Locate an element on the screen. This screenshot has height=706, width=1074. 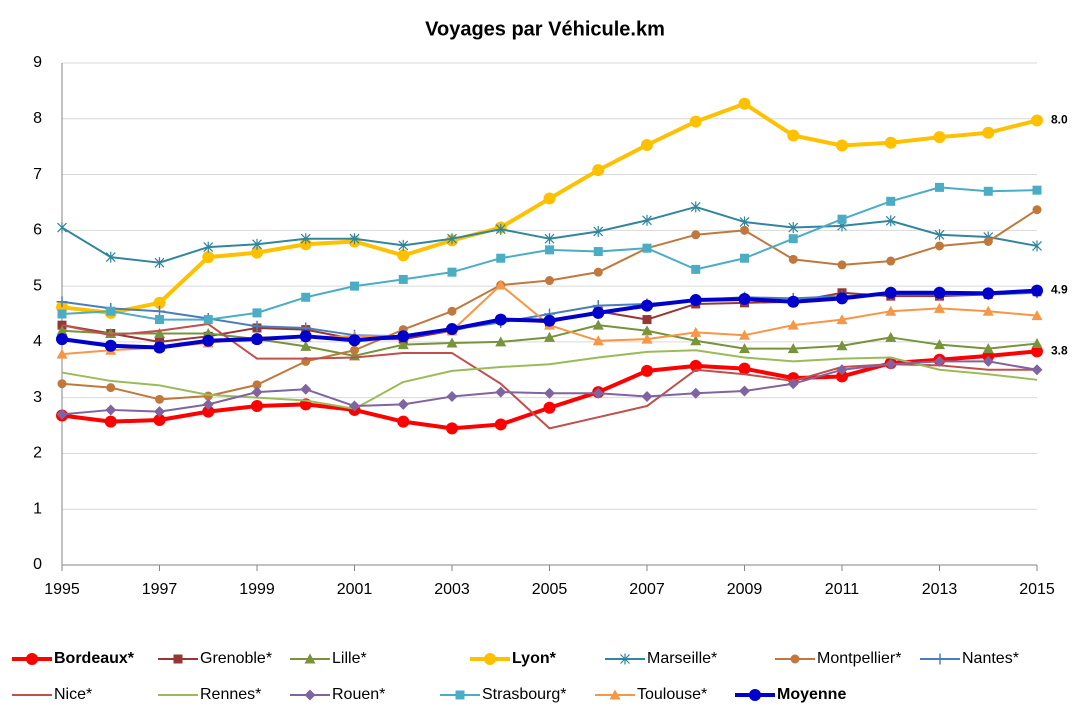
legend-entry: Nice* is located at coordinates (52, 694).